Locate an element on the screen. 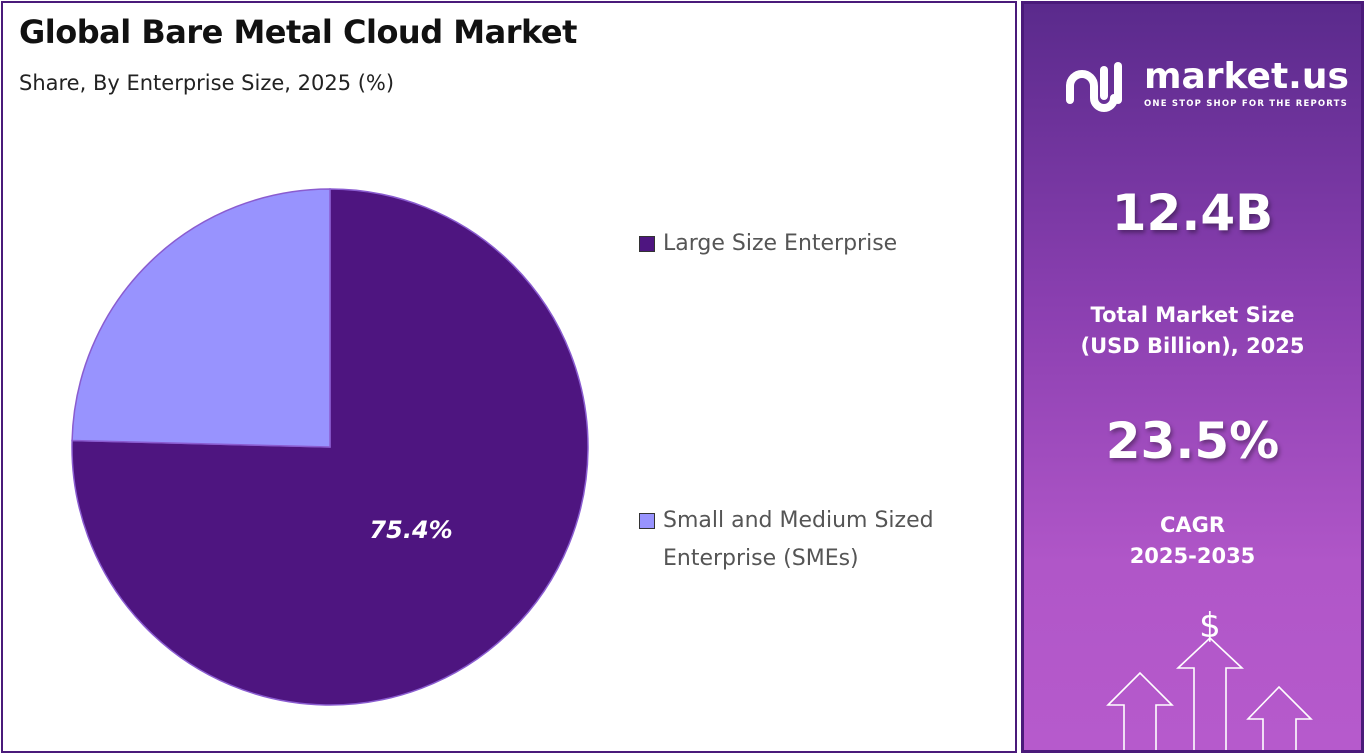  dollar-icon: $ is located at coordinates (1210, 626).